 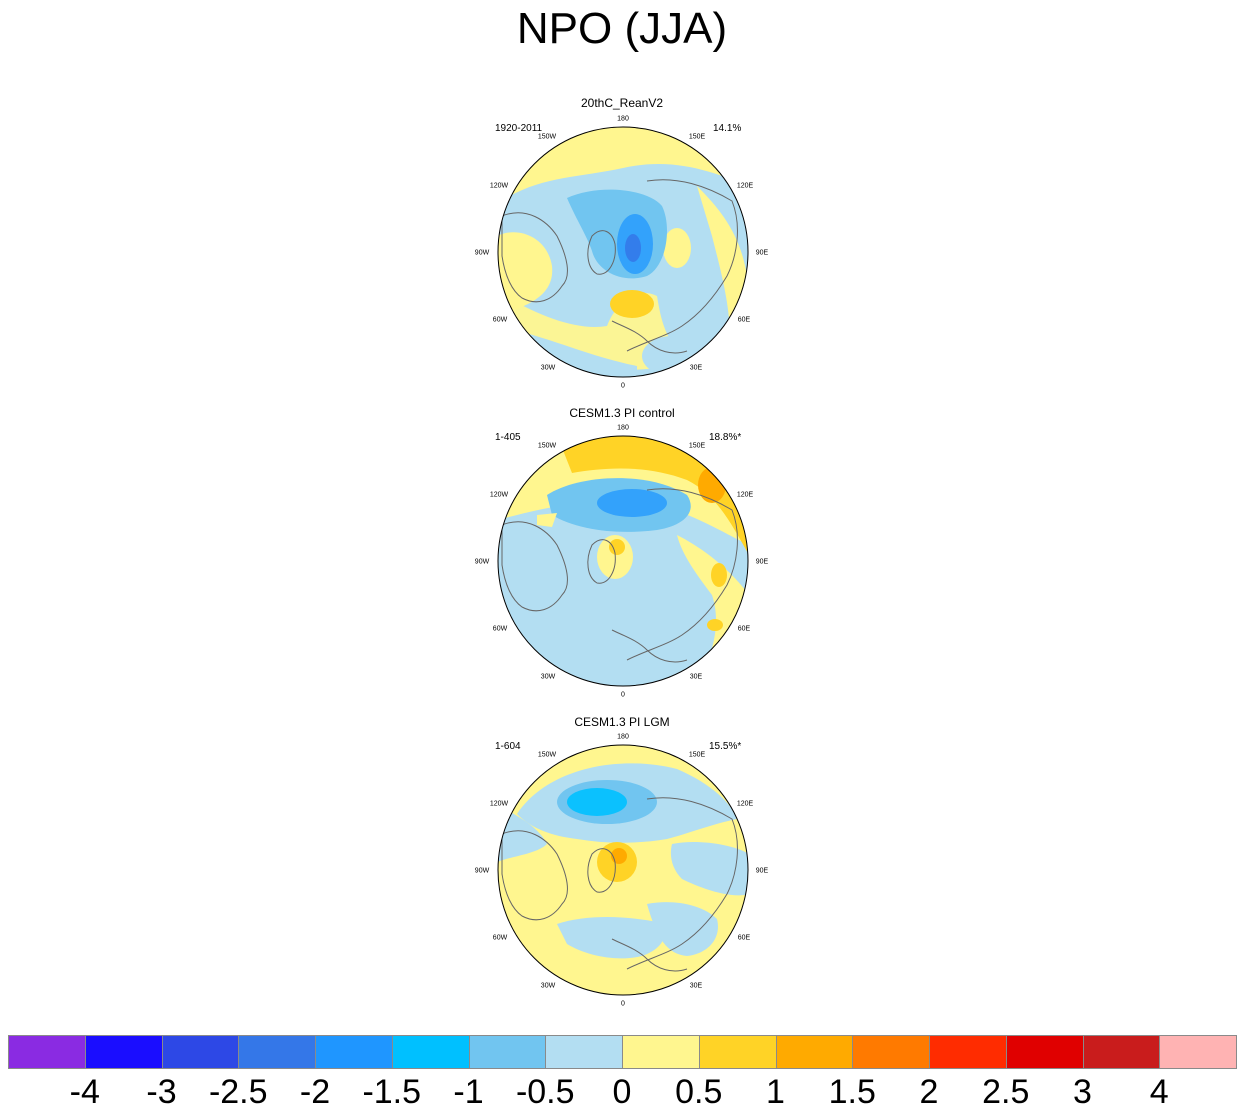 I want to click on field-neg0-south, so click(x=611, y=938).